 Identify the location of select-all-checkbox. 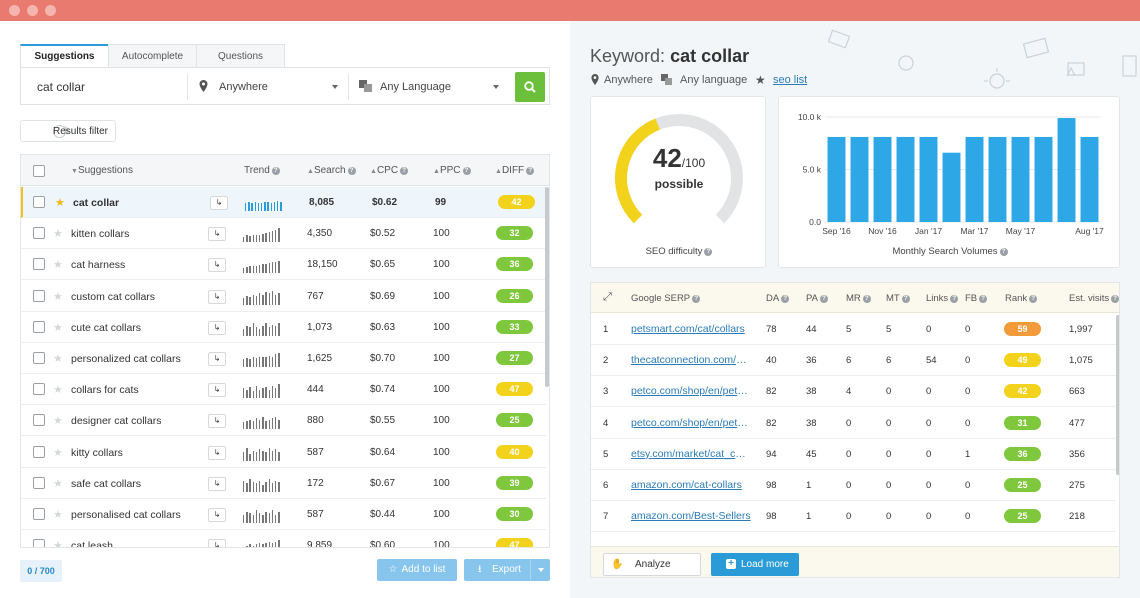
(39, 171).